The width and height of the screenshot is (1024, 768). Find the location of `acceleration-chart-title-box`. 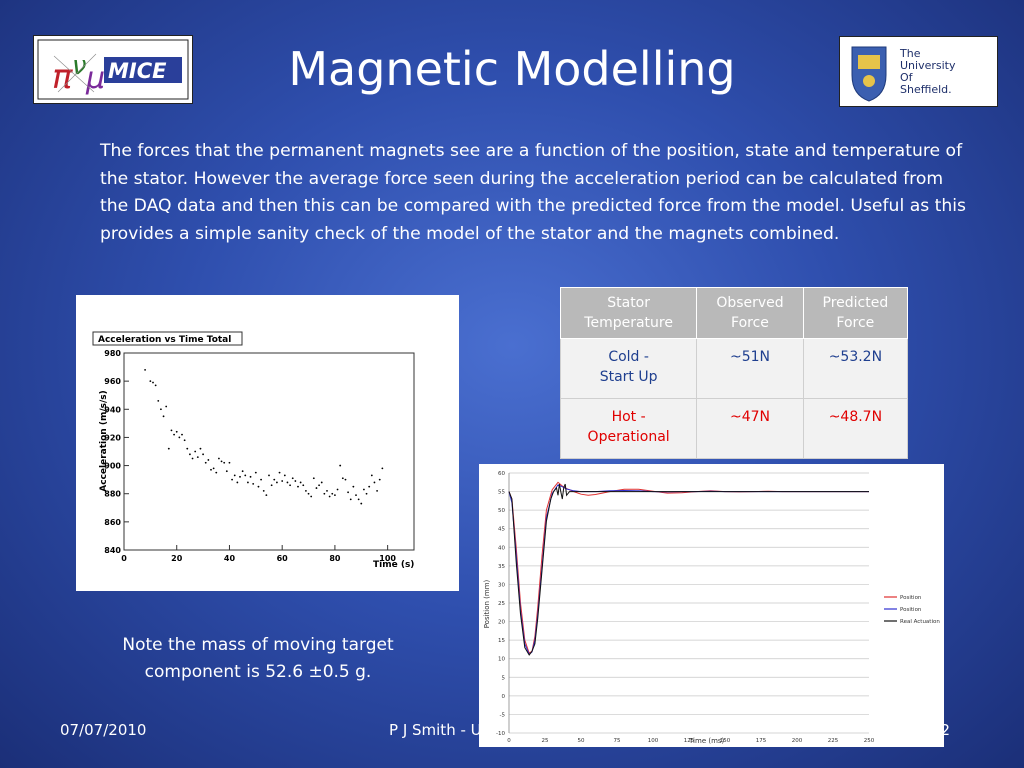

acceleration-chart-title-box is located at coordinates (167, 338).